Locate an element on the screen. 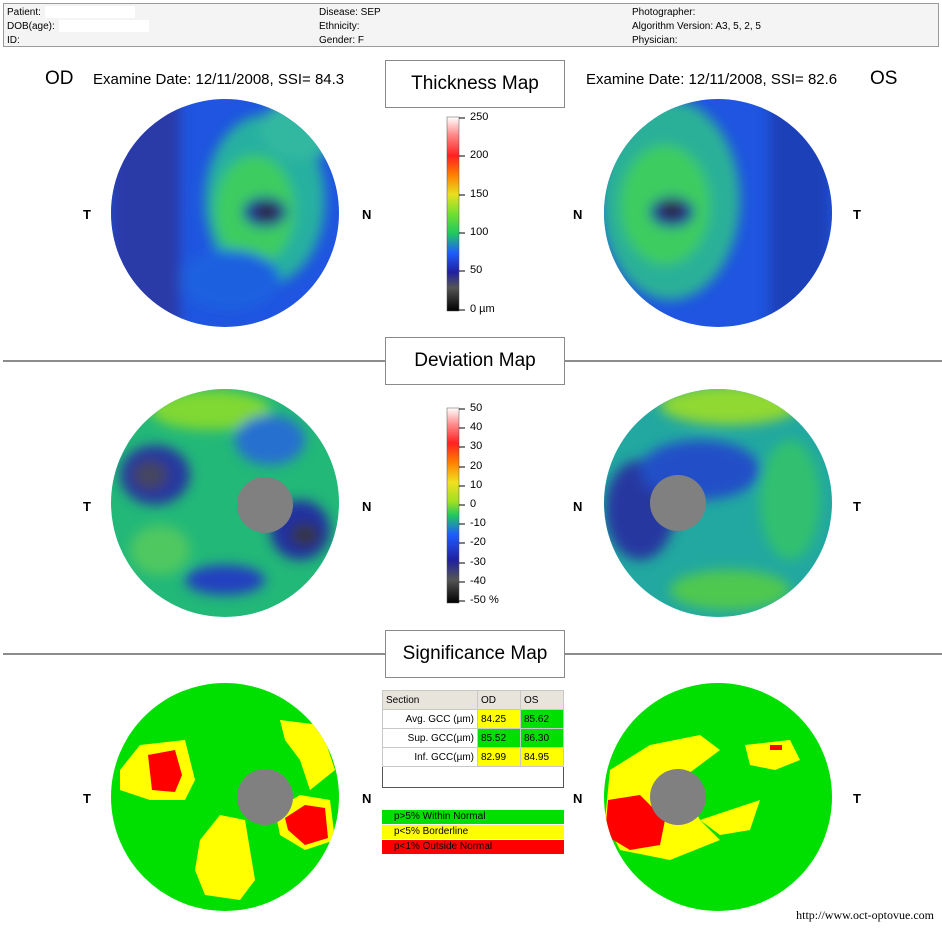 The image size is (942, 929). id-label: ID: is located at coordinates (13, 40).